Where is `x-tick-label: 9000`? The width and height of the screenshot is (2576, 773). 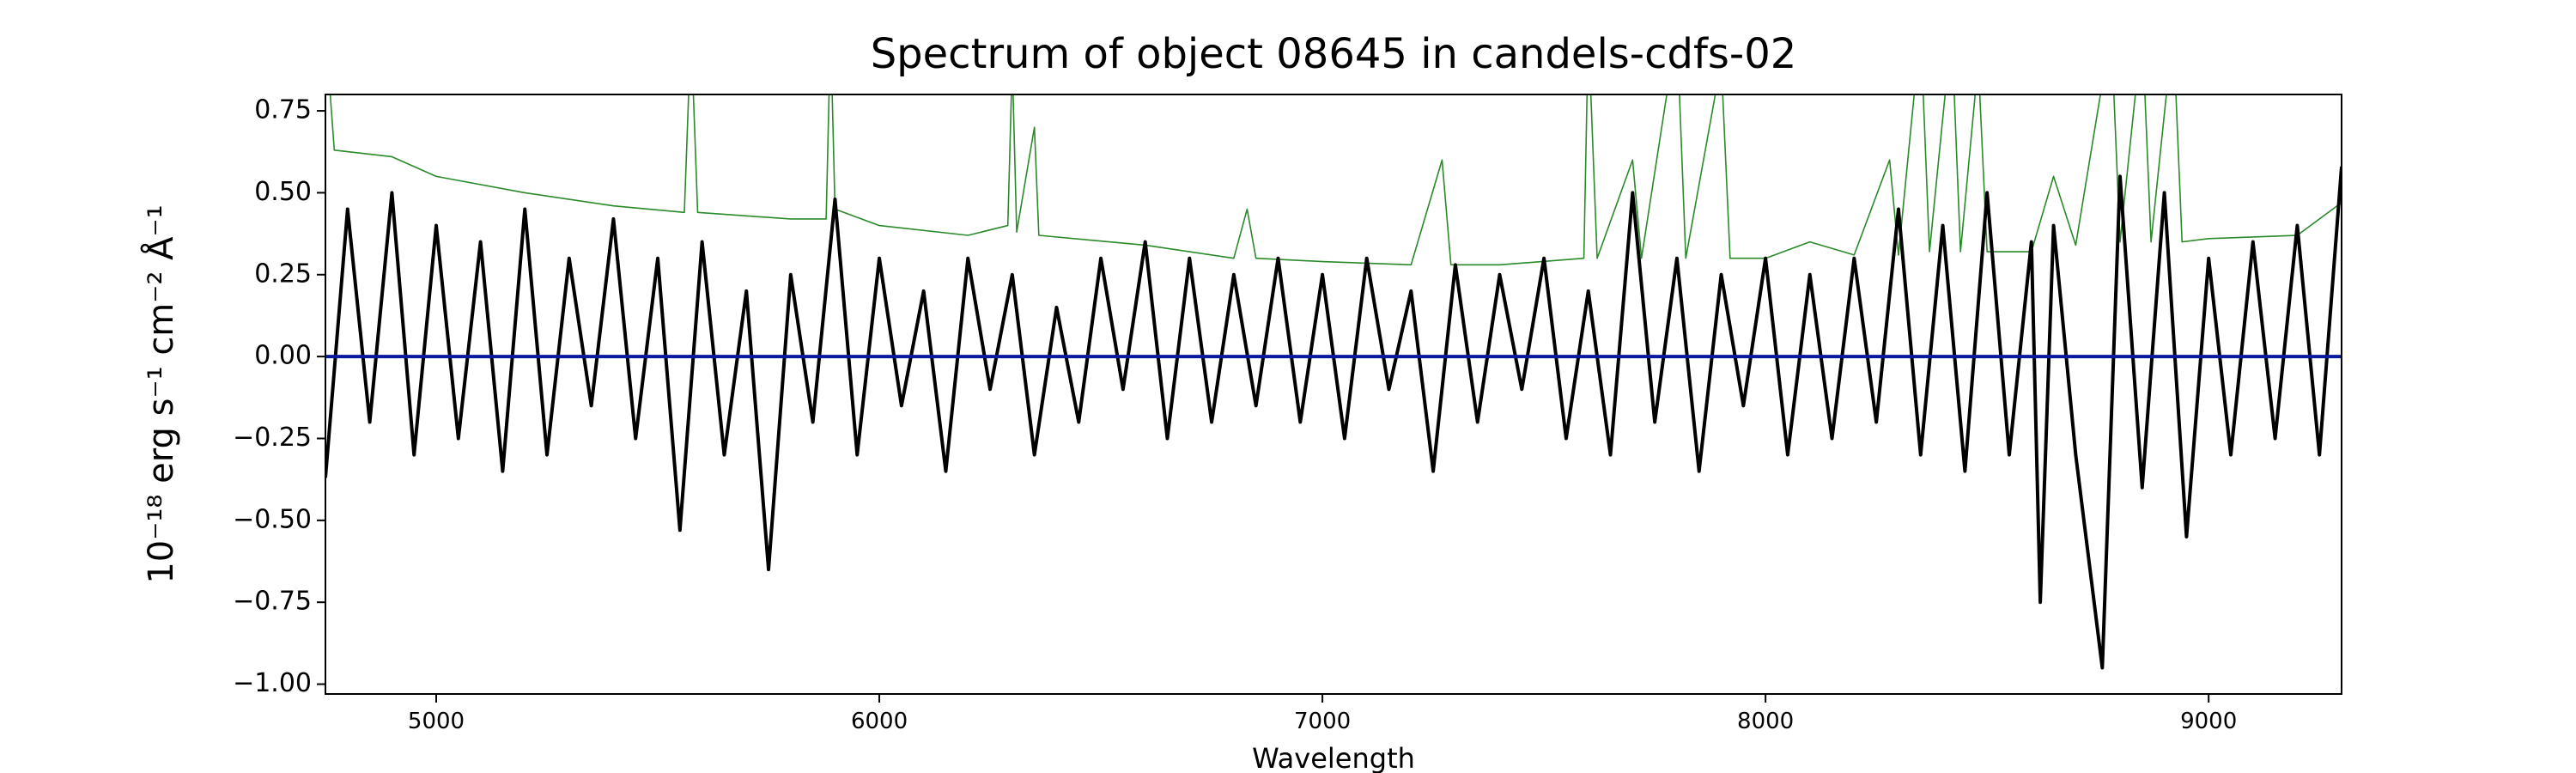
x-tick-label: 9000 is located at coordinates (2208, 721).